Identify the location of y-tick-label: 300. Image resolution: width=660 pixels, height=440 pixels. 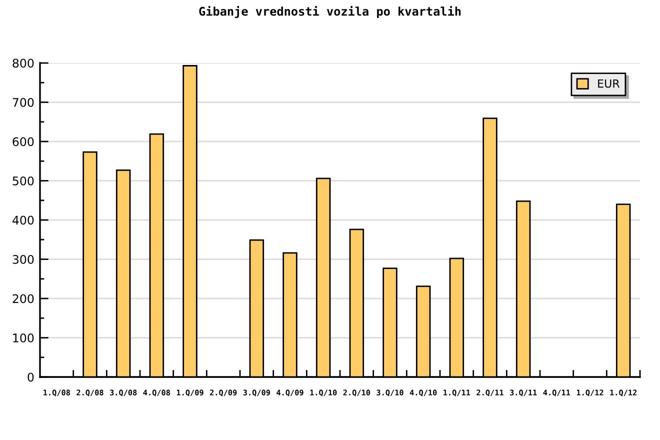
(23, 259).